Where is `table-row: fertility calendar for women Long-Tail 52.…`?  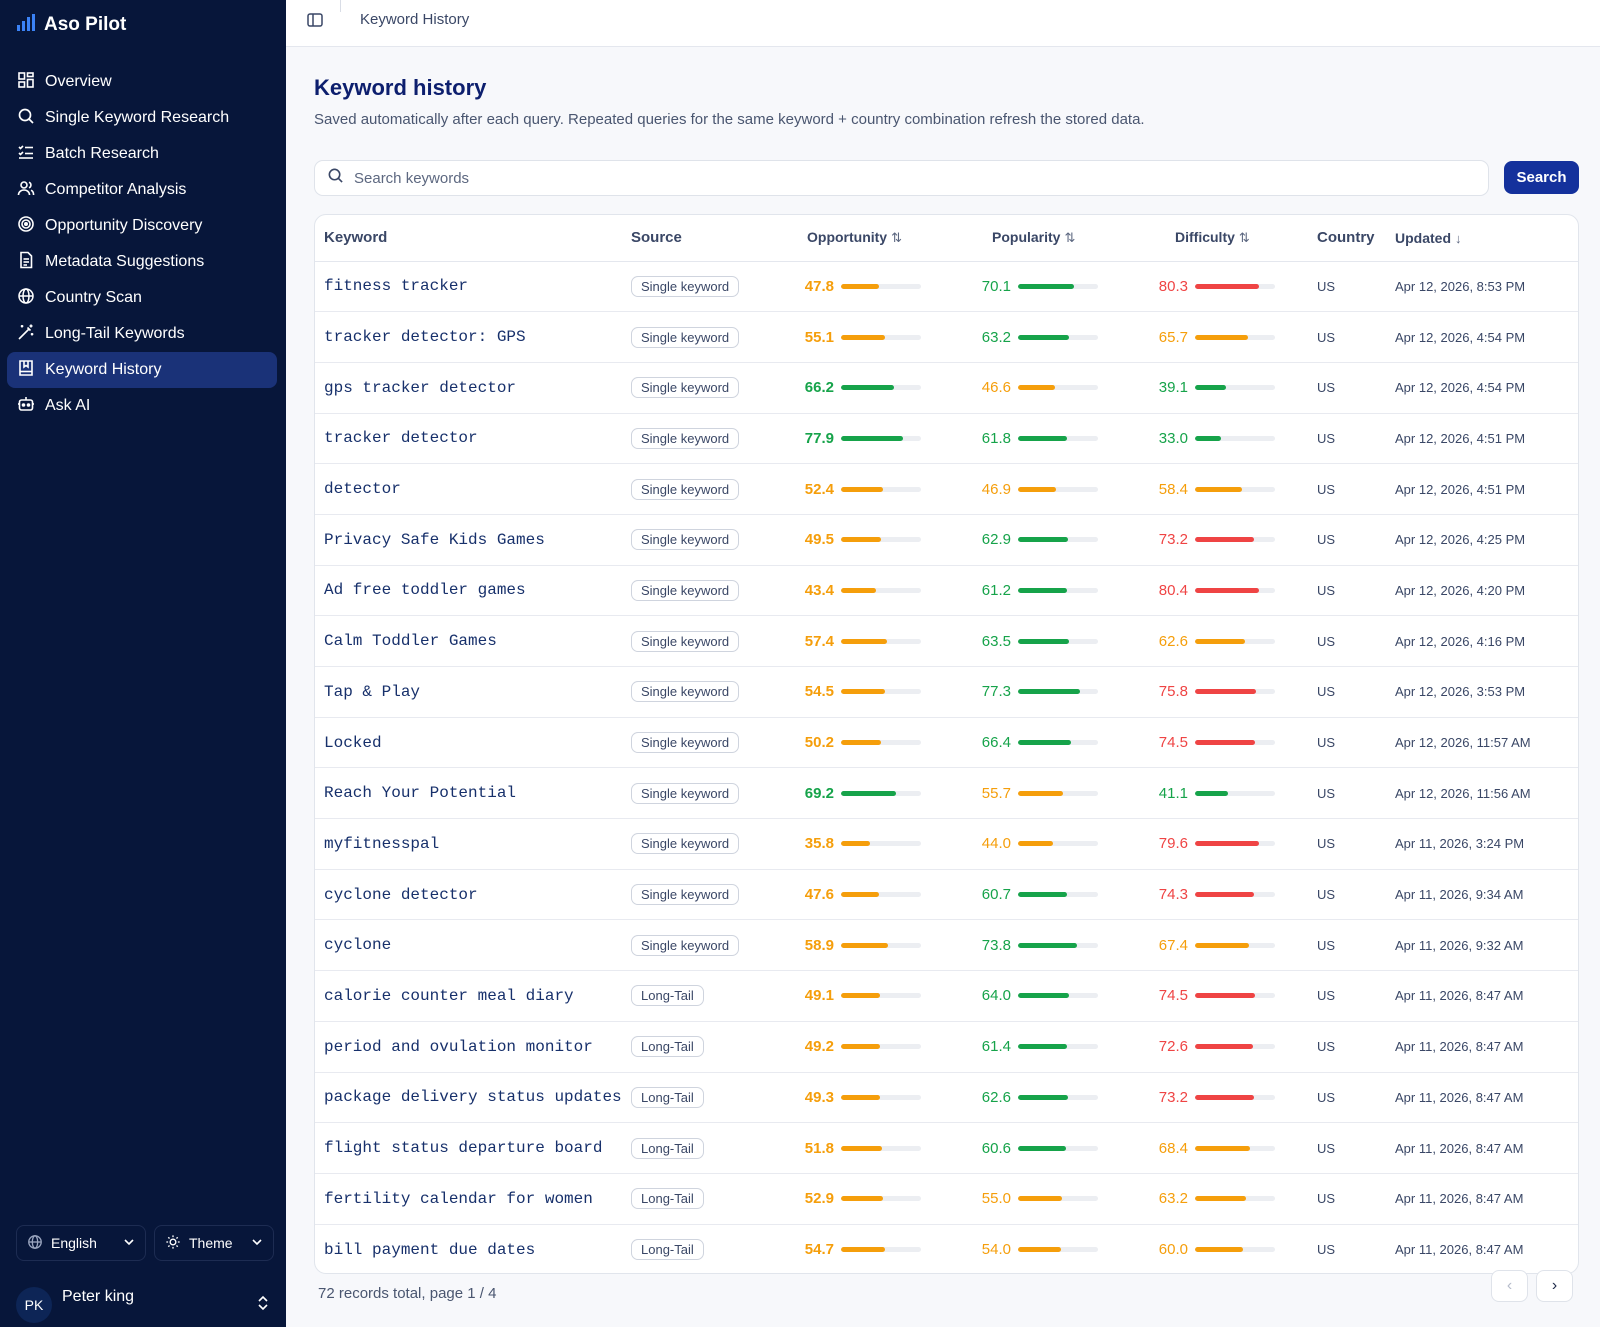 table-row: fertility calendar for women Long-Tail 52.… is located at coordinates (946, 1199).